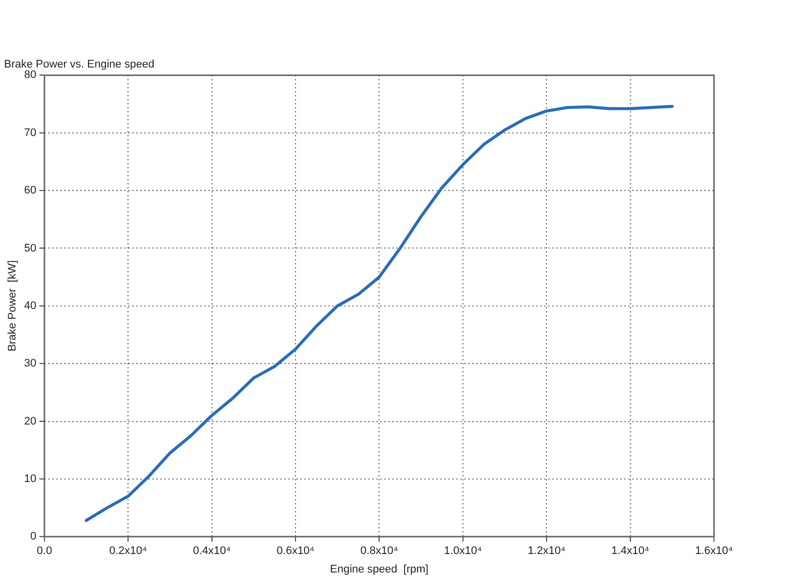 This screenshot has width=786, height=580. What do you see at coordinates (379, 569) in the screenshot?
I see `x-axis-title: Engine speed [rpm]` at bounding box center [379, 569].